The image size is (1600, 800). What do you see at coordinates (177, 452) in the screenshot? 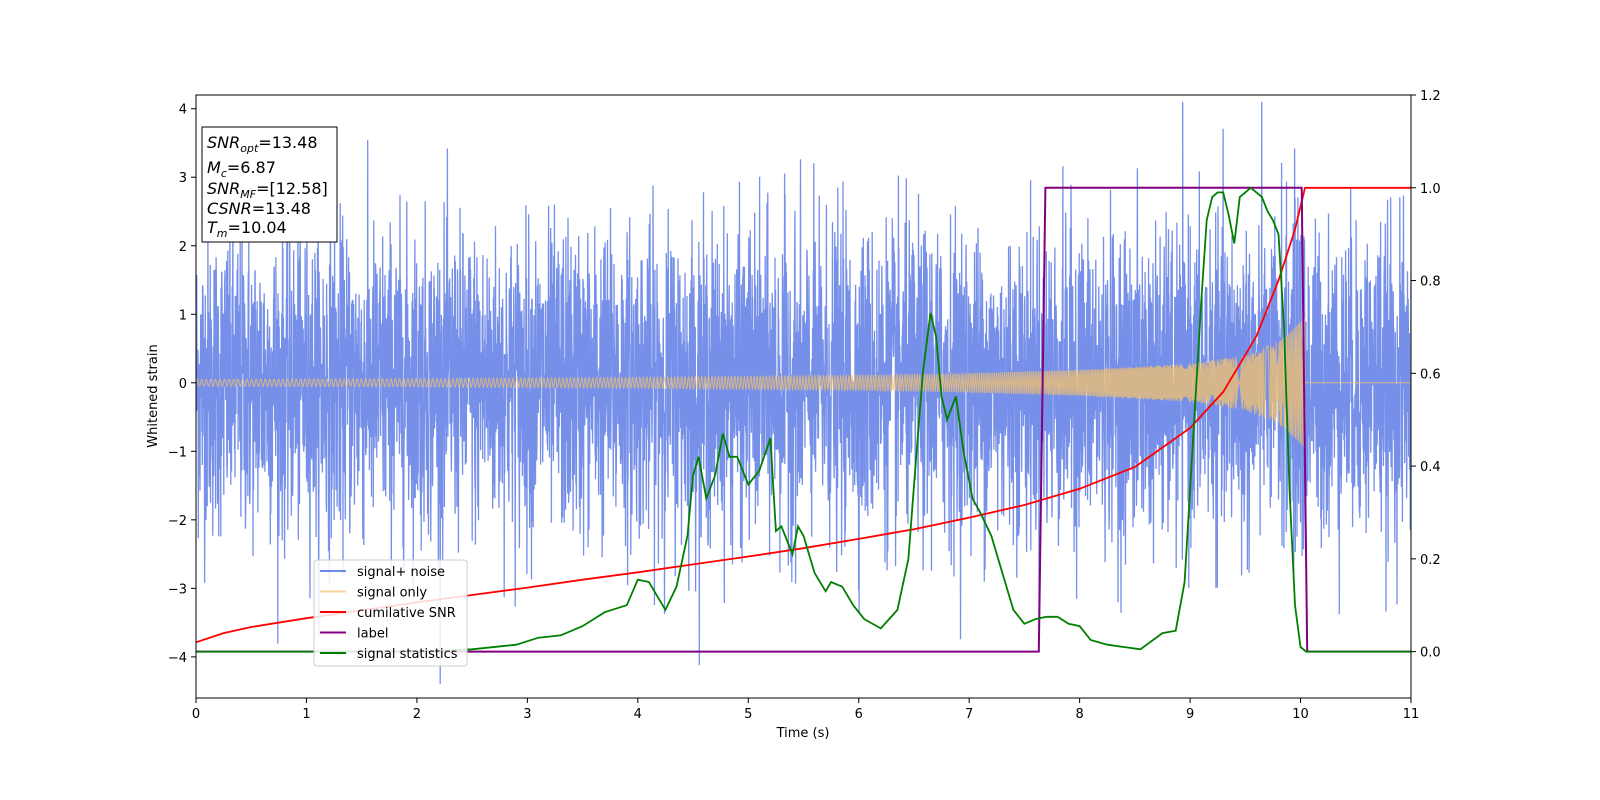
I see `y-left-tick-label: −1` at bounding box center [177, 452].